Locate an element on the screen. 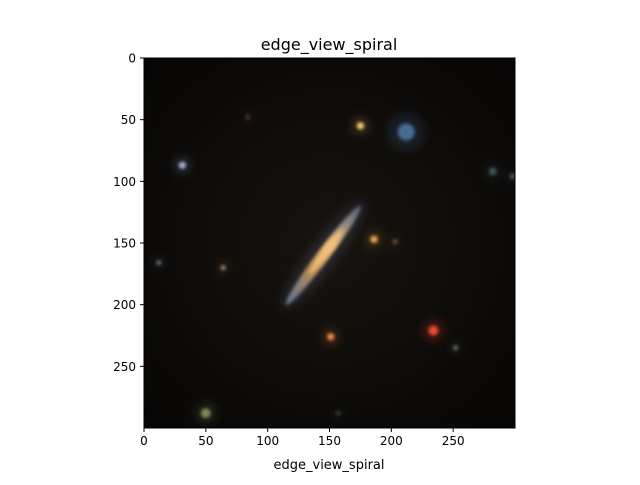  galaxy-layer is located at coordinates (323, 255).